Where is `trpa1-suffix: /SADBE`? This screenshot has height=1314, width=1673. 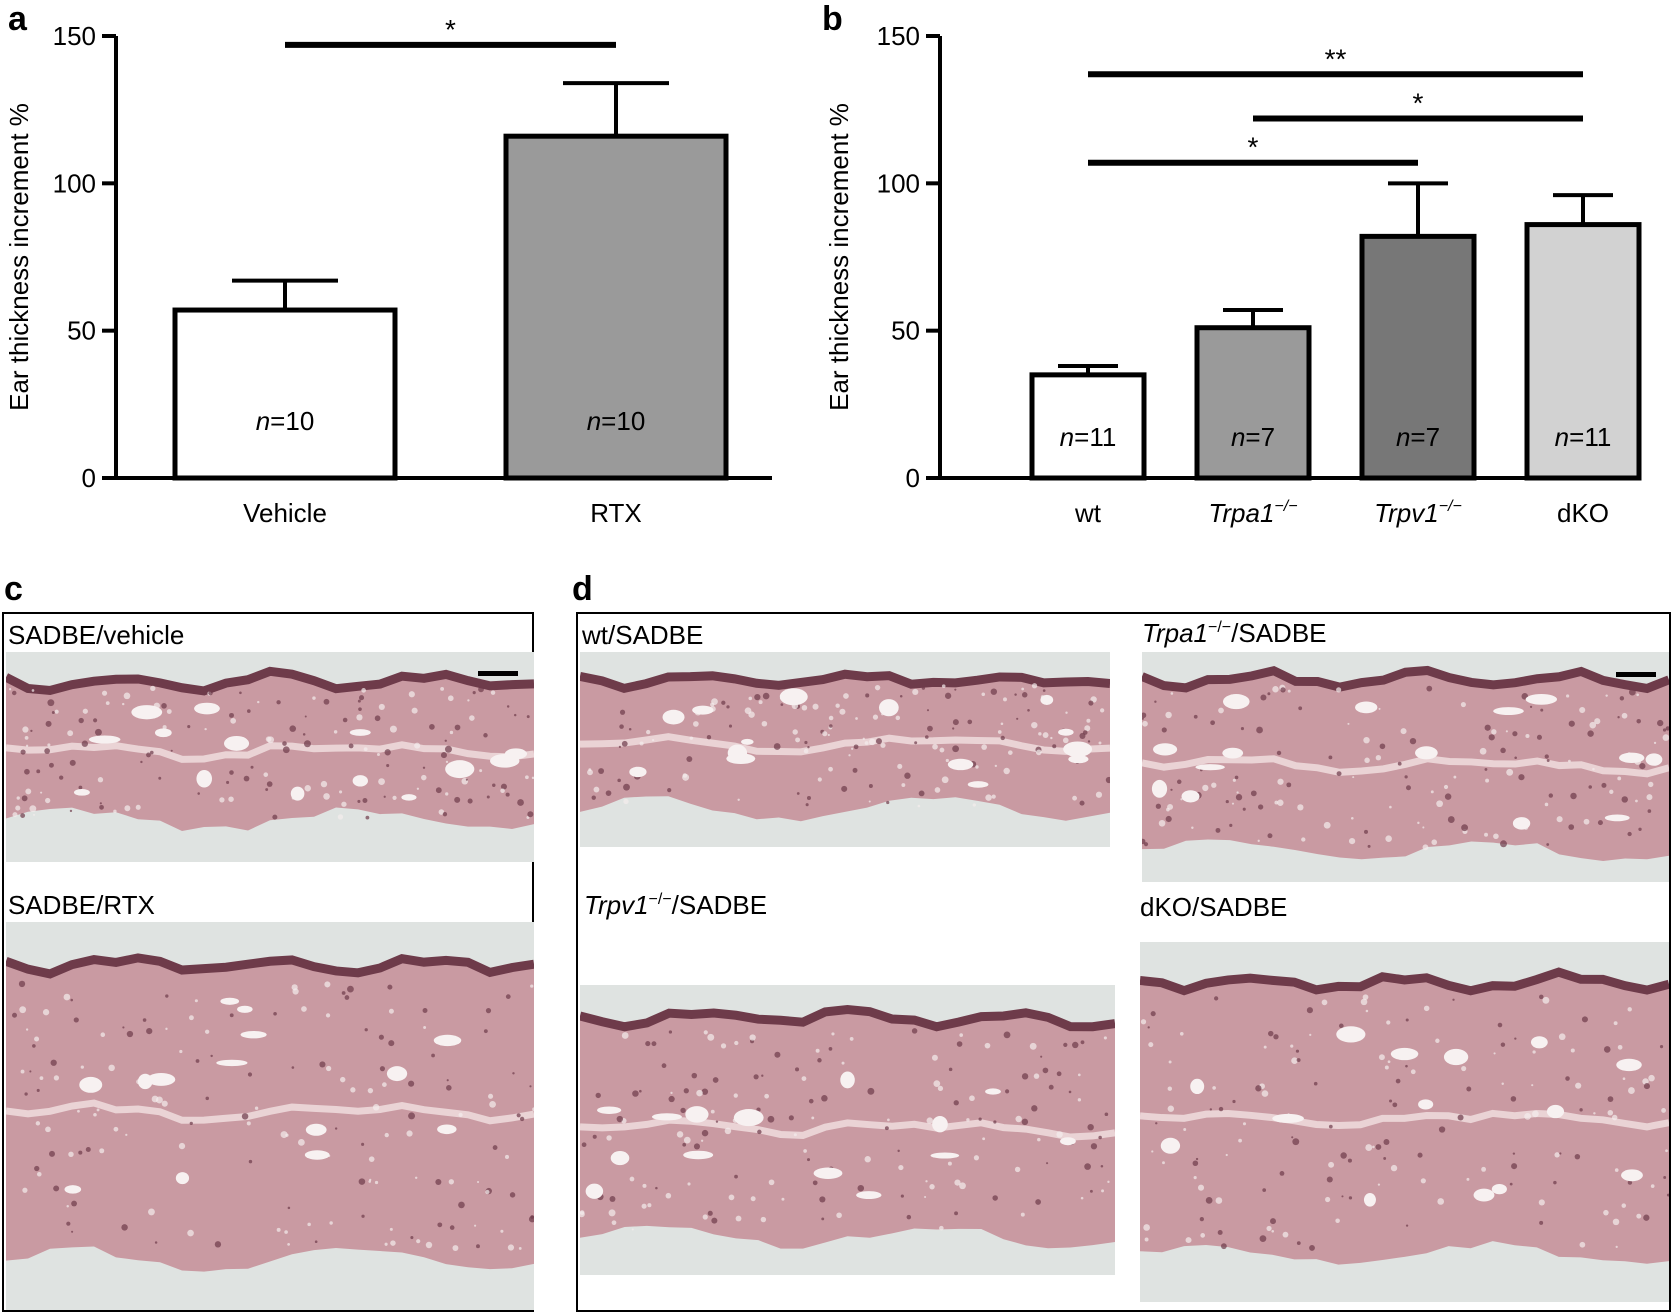 trpa1-suffix: /SADBE is located at coordinates (1279, 633).